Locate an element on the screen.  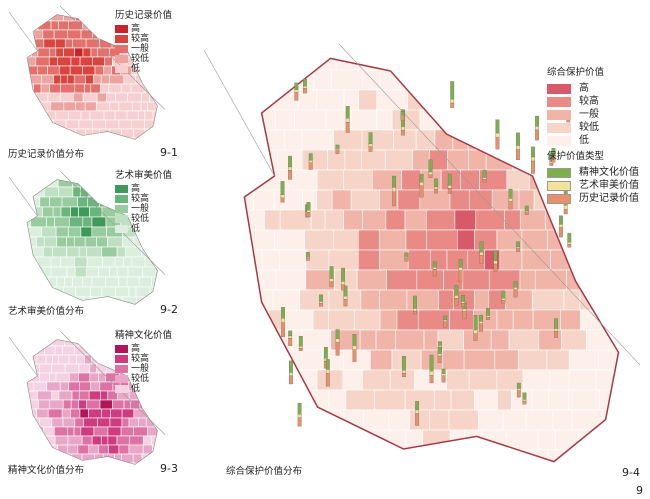
number-9-4: 9-4 is located at coordinates (631, 472).